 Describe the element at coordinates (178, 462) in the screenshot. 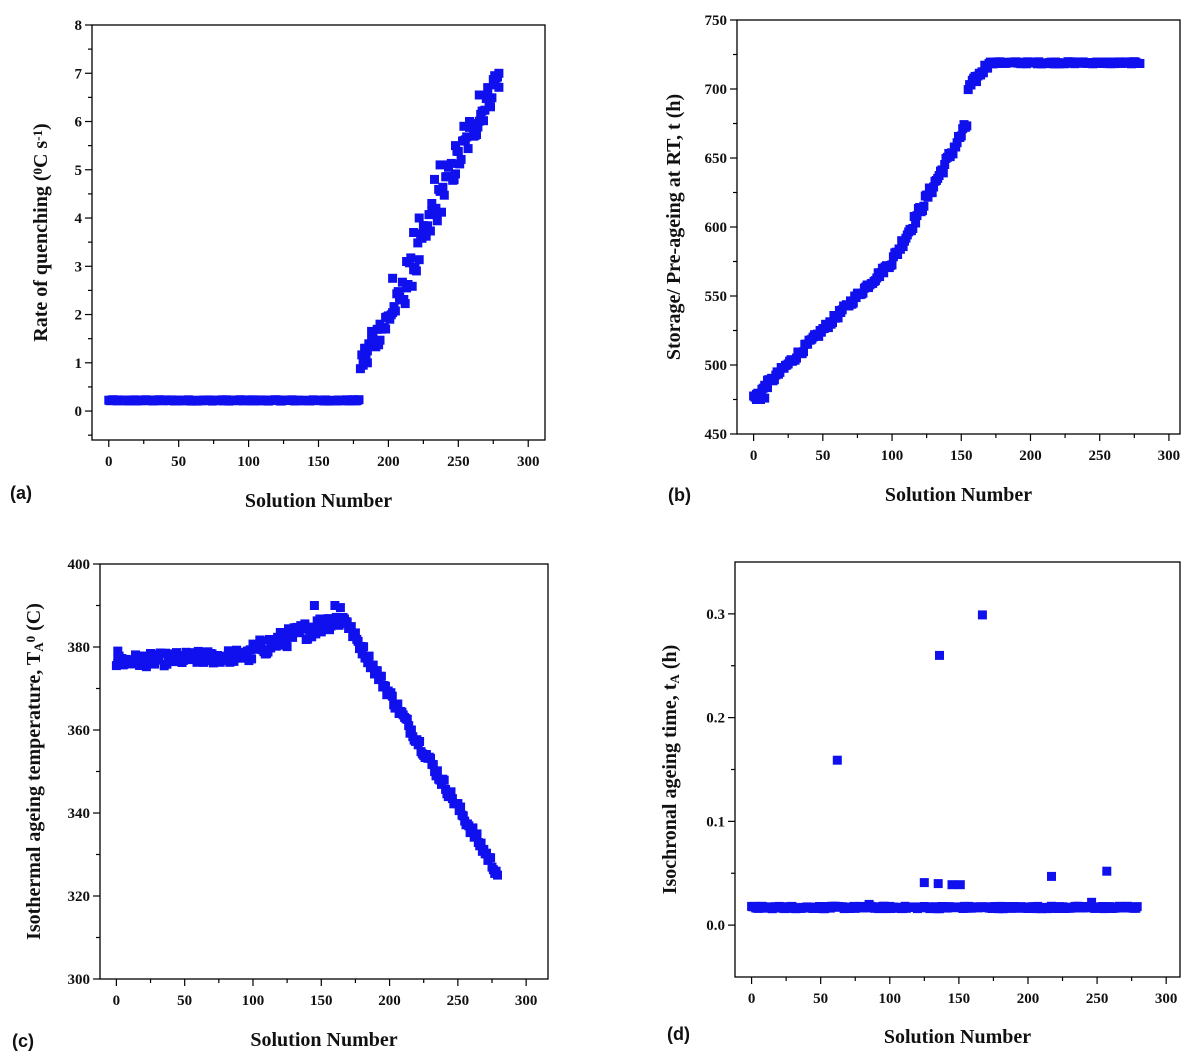

I see `x-tick-label: 50` at that location.